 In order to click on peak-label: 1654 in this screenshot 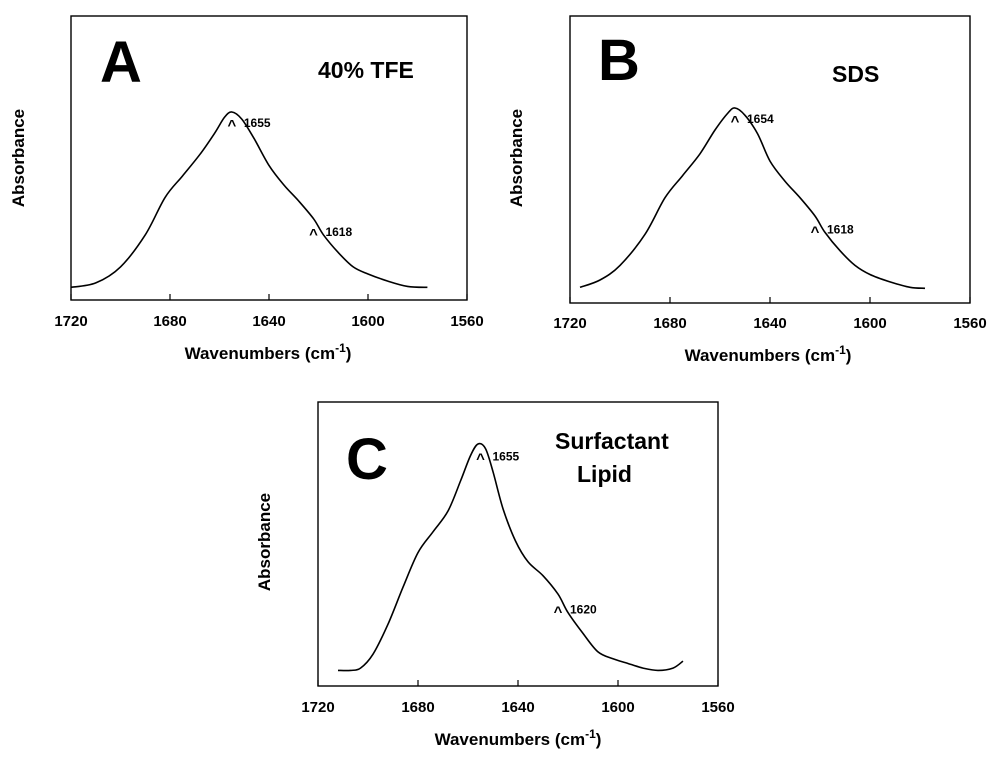, I will do `click(760, 119)`.